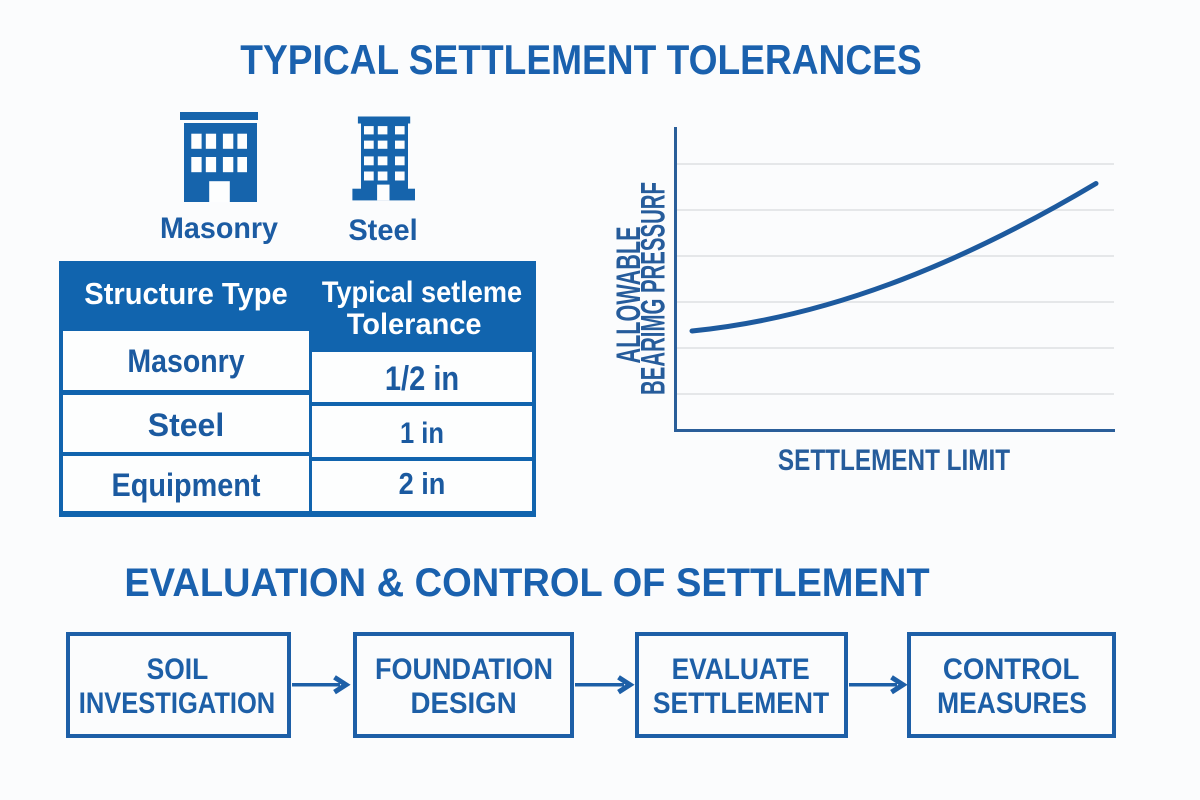 Image resolution: width=1200 pixels, height=800 pixels. I want to click on svg-text: ALLOWABLE, so click(629, 294).